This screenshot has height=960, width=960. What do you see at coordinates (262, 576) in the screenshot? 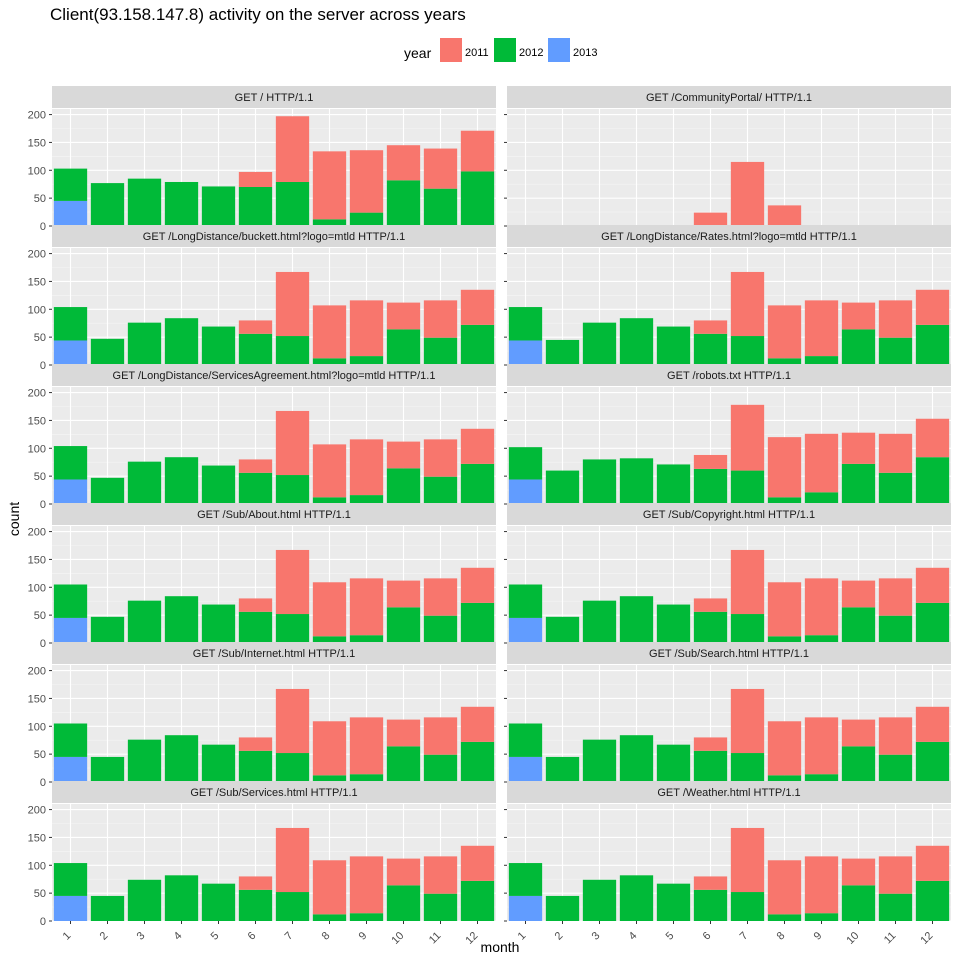
I see `facet-panel: GET /Sub/About.html HTTP/1.1 0 50 100 150 200` at bounding box center [262, 576].